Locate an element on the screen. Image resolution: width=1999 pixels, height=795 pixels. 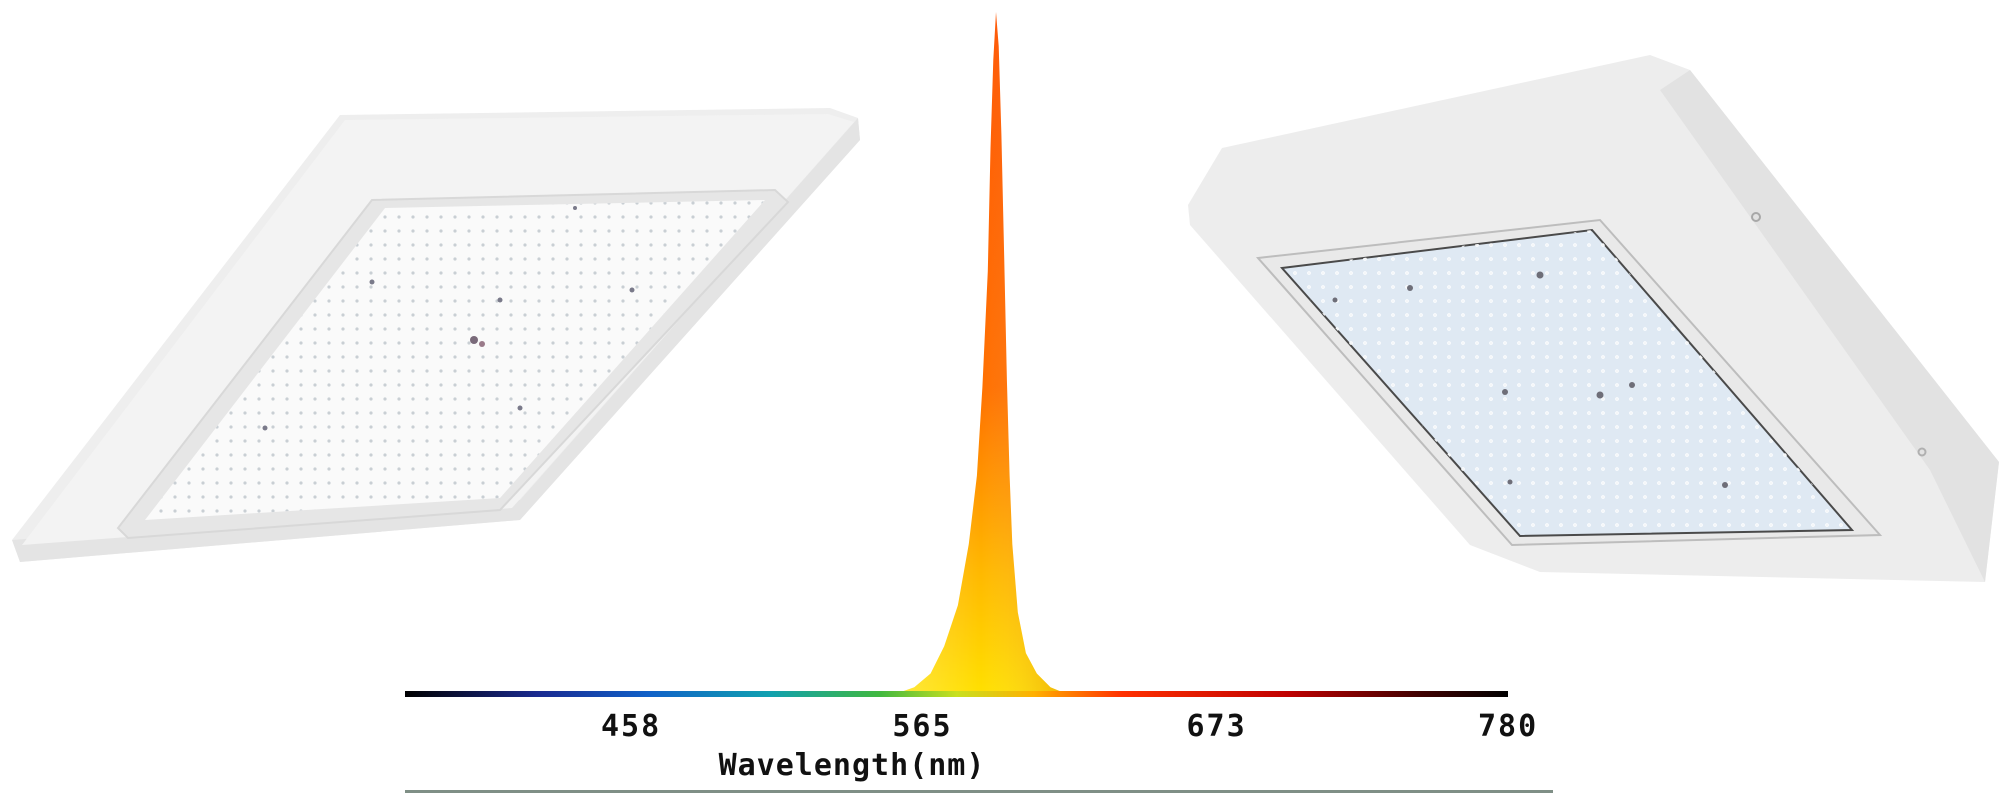
x-tick-label-673: 673 is located at coordinates (1216, 726).